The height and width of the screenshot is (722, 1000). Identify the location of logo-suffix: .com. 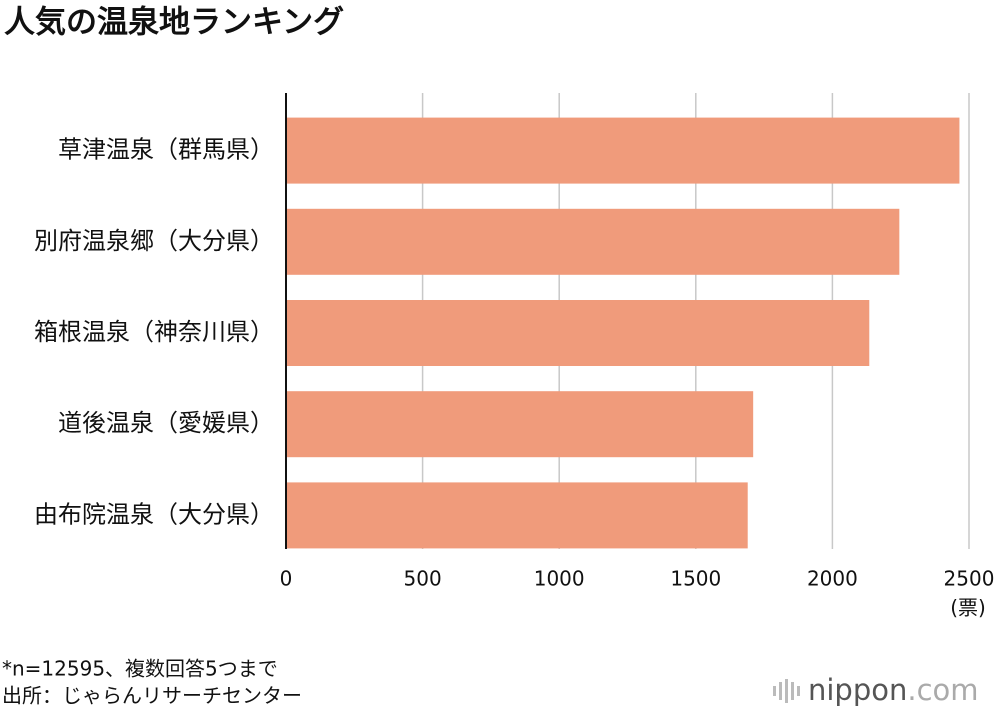
(942, 690).